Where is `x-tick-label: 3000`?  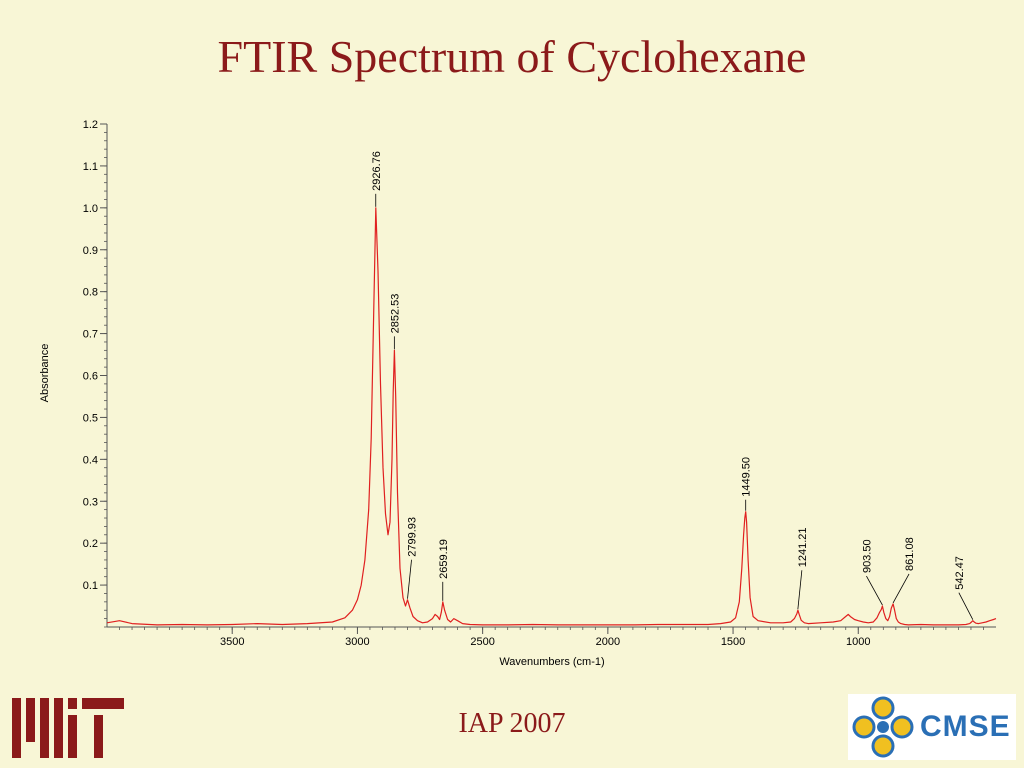 x-tick-label: 3000 is located at coordinates (357, 642).